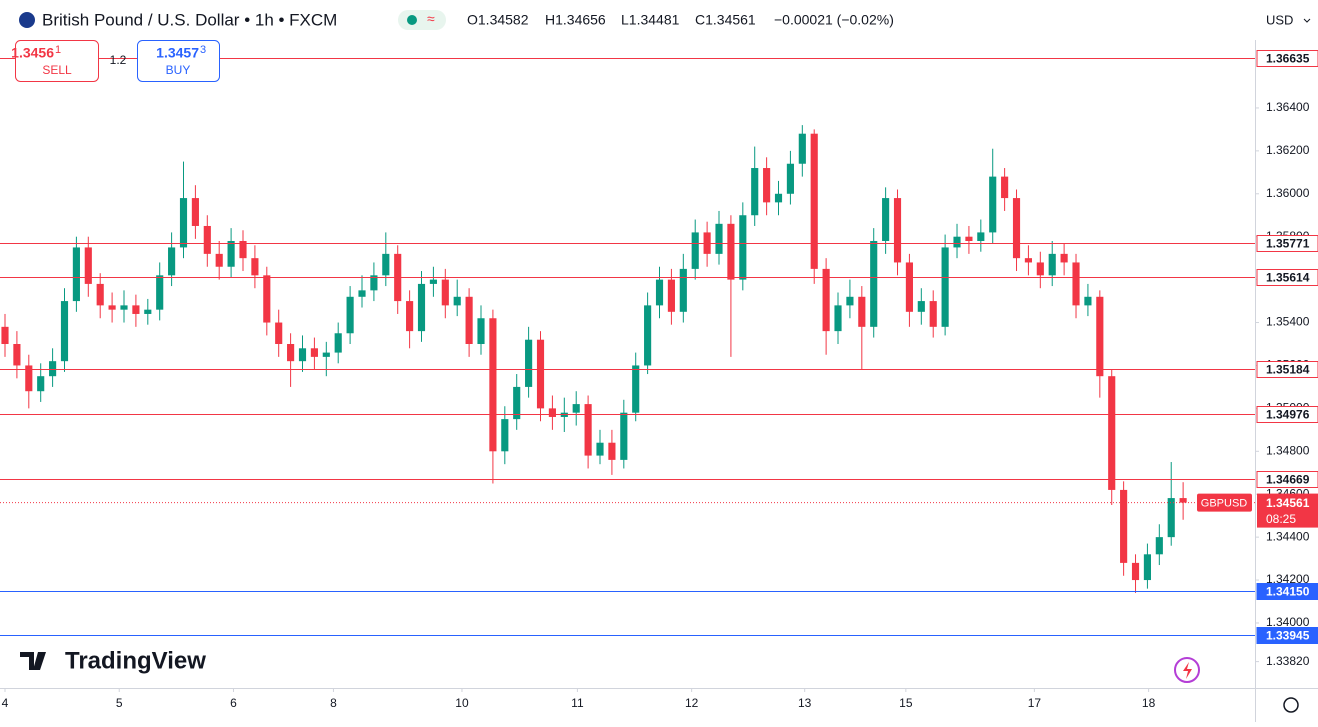  I want to click on y-tick-label: 1.34400, so click(1288, 536).